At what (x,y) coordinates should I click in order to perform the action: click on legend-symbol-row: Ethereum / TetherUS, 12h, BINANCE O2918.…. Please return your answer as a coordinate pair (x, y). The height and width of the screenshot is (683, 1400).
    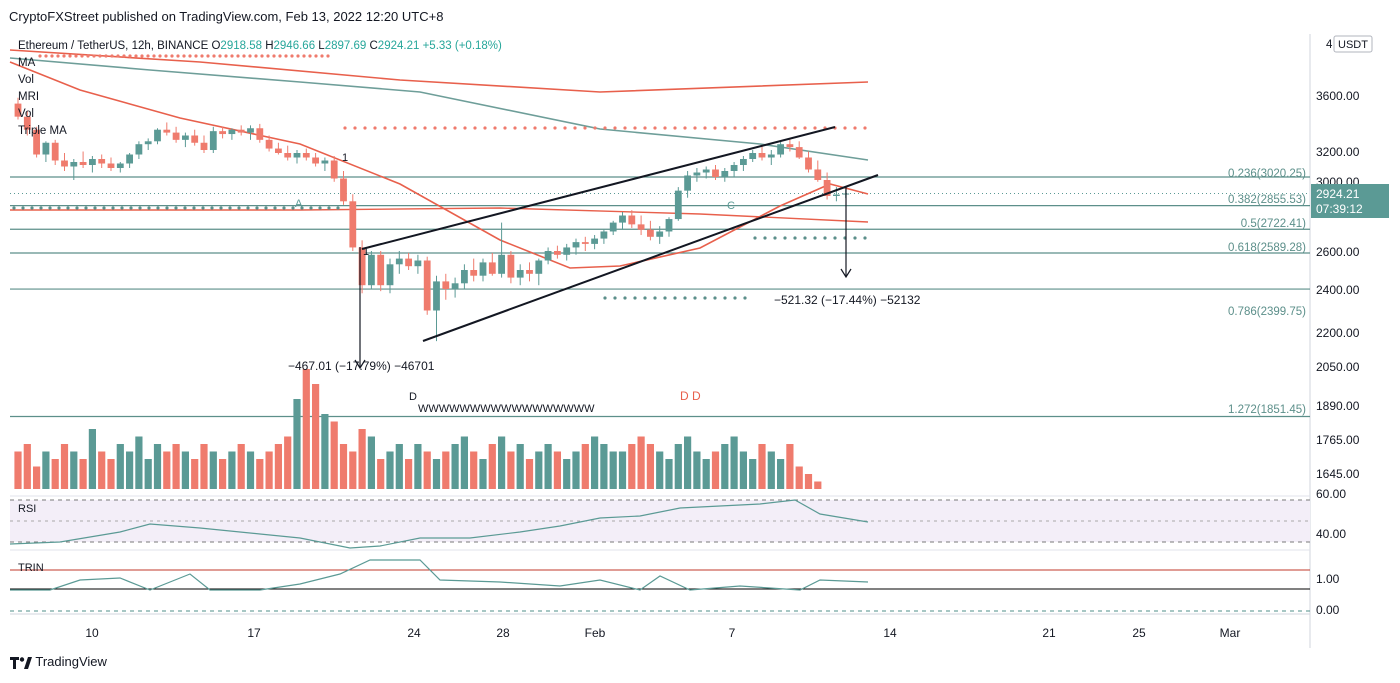
    Looking at the image, I should click on (260, 46).